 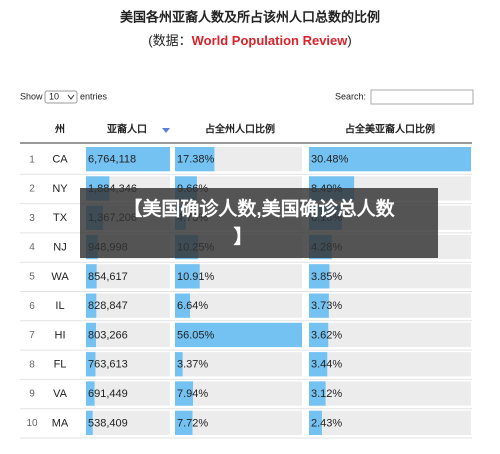 What do you see at coordinates (259, 223) in the screenshot?
I see `overlay-banner` at bounding box center [259, 223].